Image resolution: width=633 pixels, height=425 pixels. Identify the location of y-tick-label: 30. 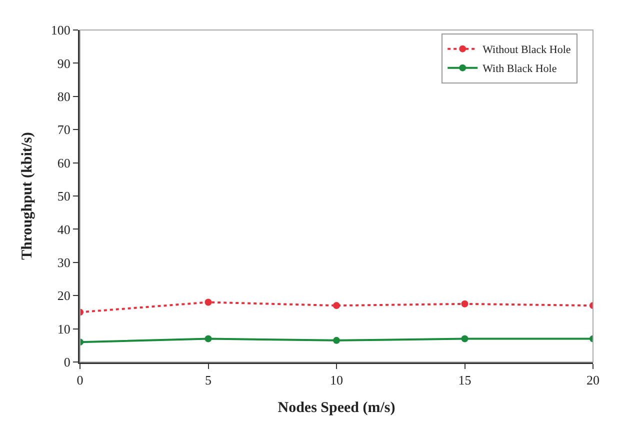
(63, 262).